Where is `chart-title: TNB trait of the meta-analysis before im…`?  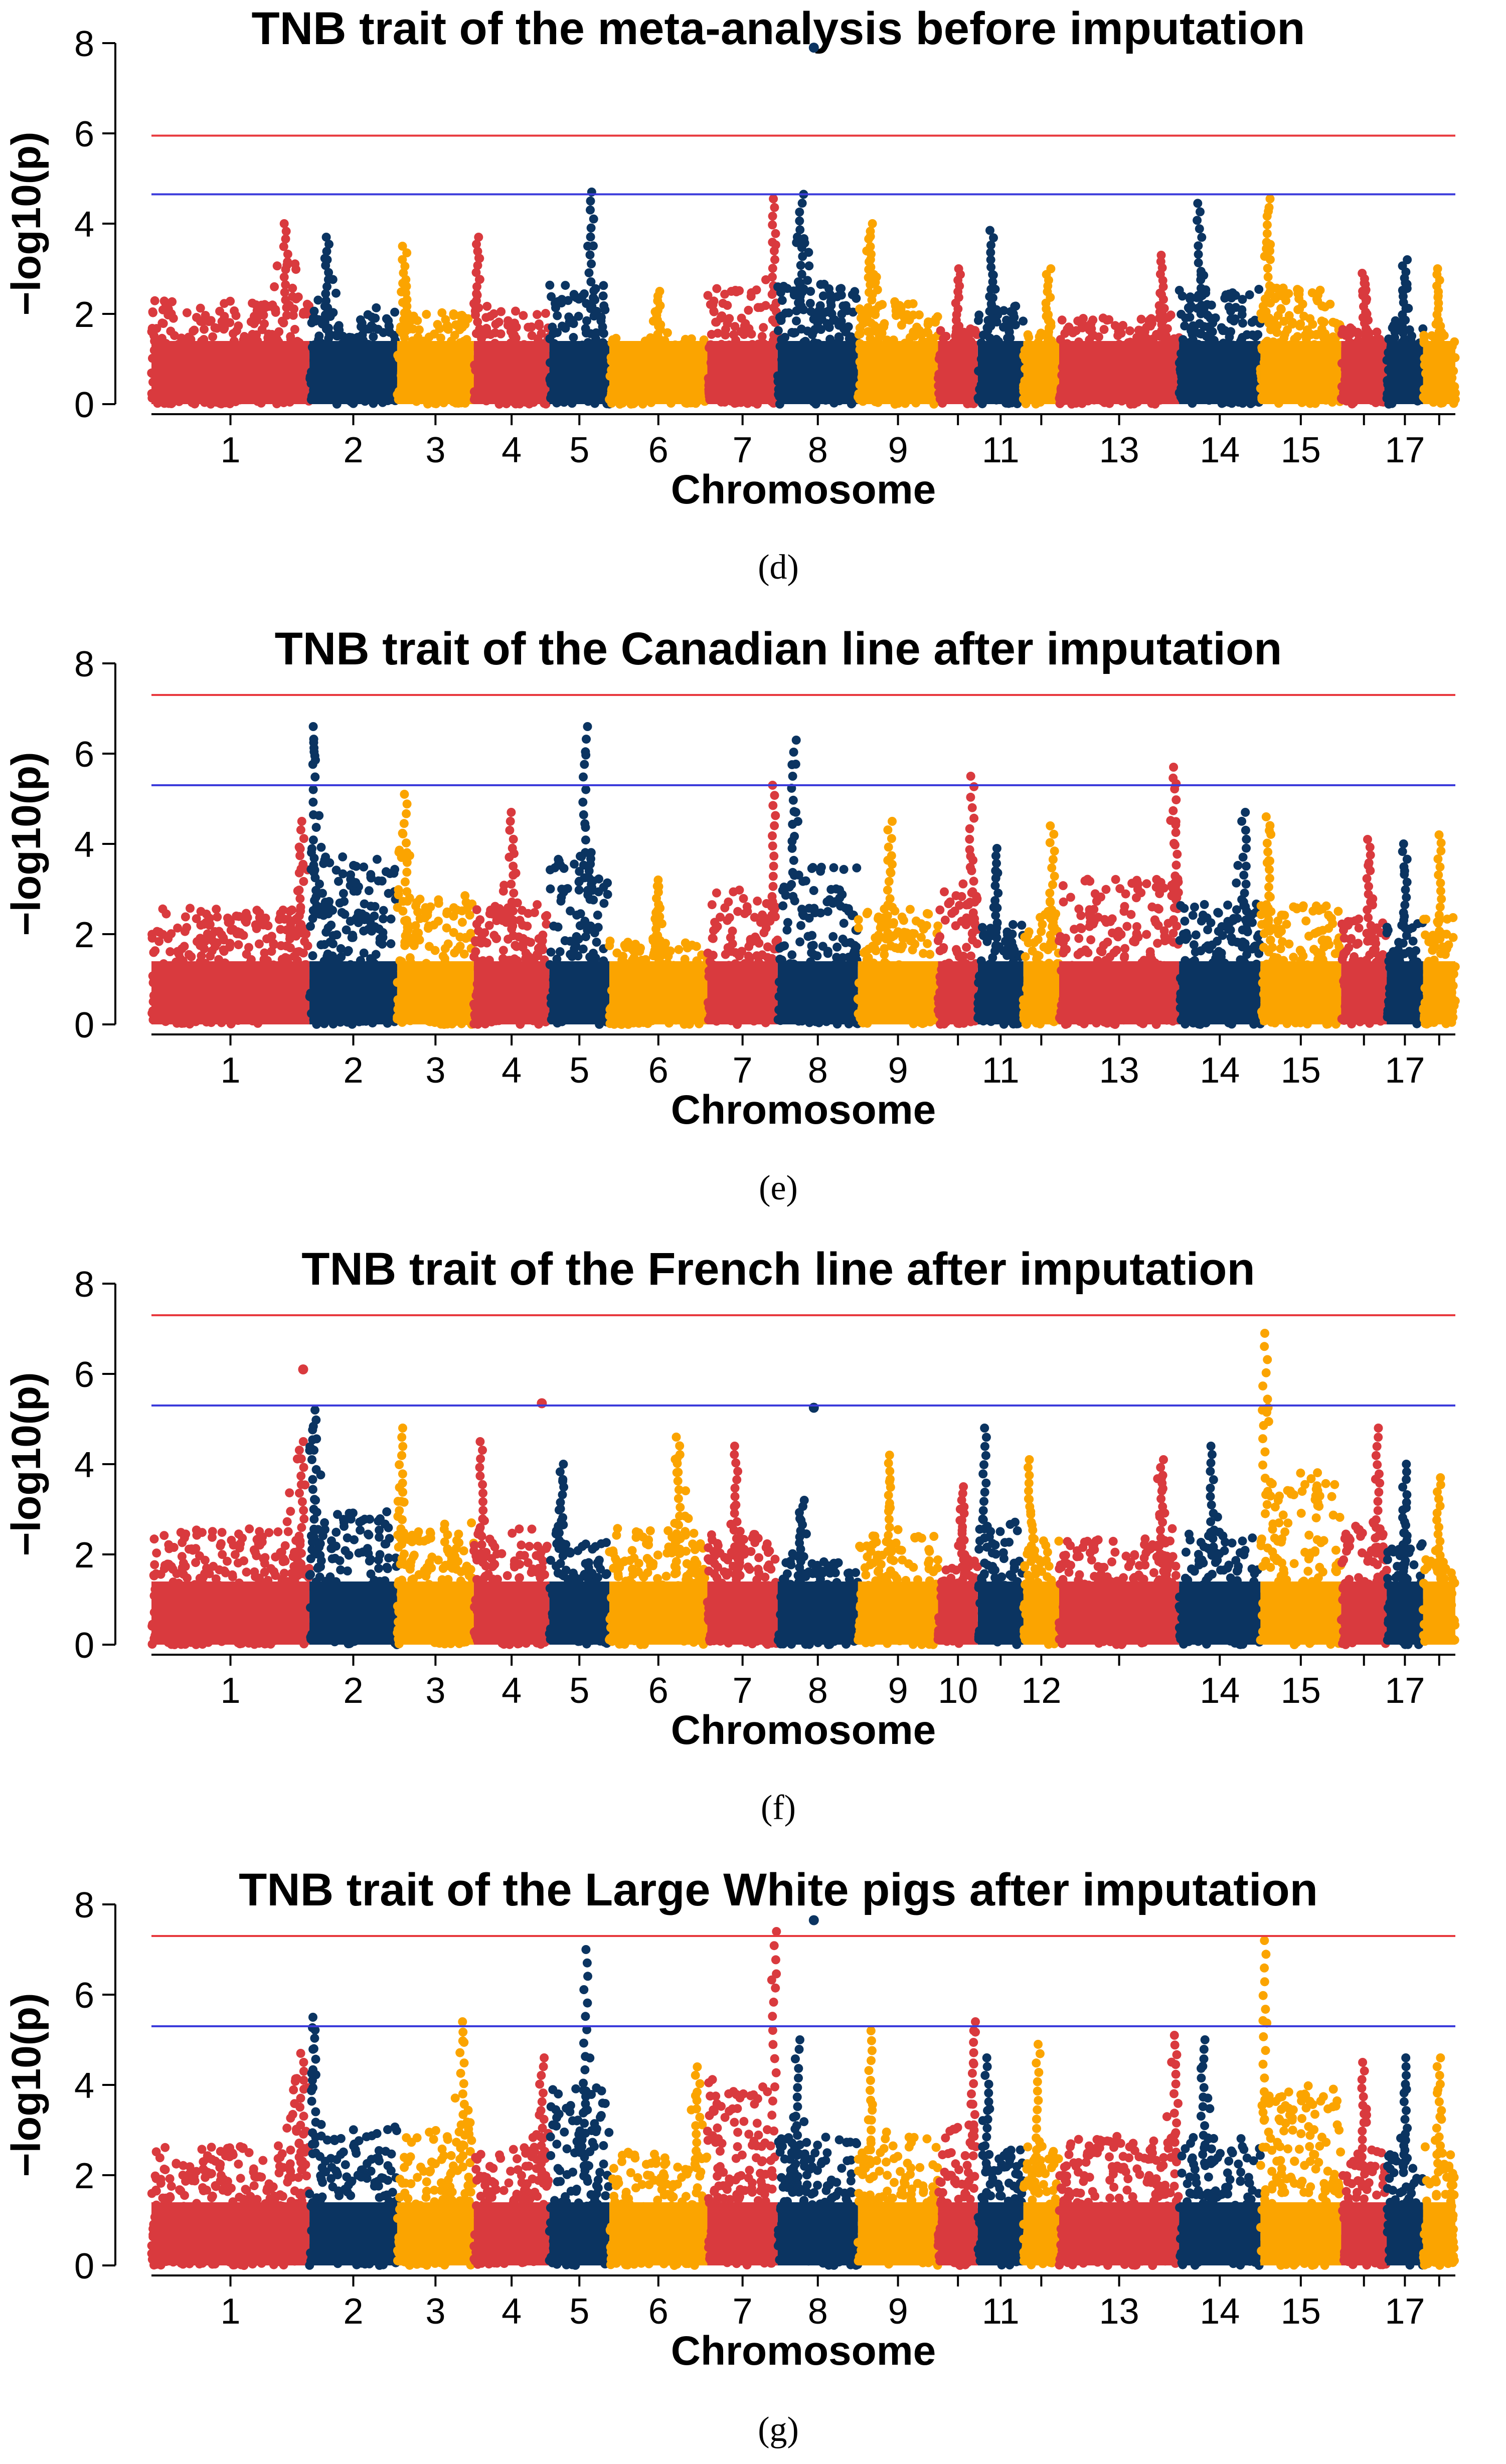 chart-title: TNB trait of the meta-analysis before im… is located at coordinates (778, 29).